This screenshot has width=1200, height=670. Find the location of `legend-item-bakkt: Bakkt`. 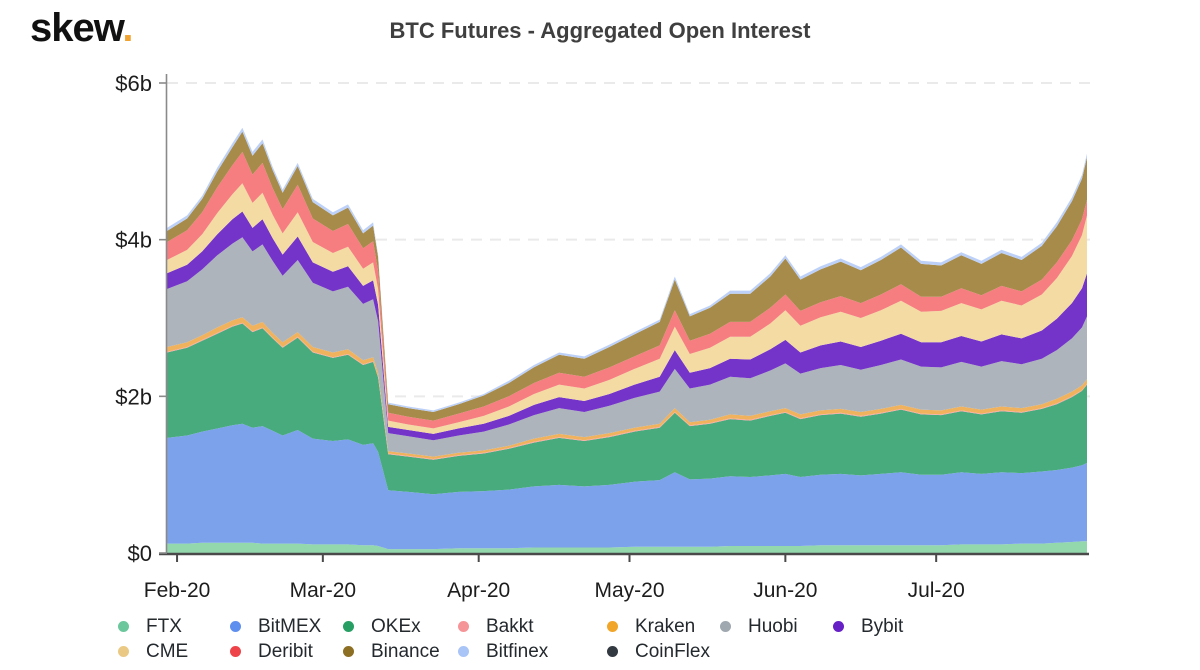

legend-item-bakkt: Bakkt is located at coordinates (532, 627).